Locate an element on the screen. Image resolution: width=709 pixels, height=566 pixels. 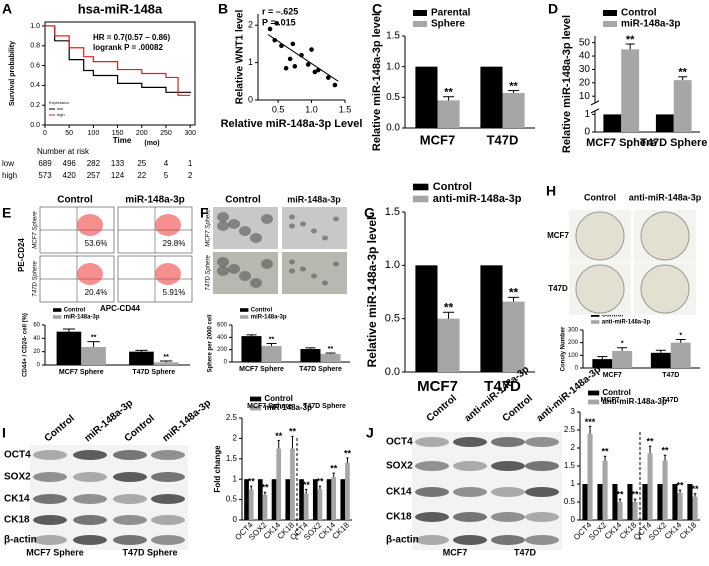
x-tick-label: 1.5 is located at coordinates (345, 109).